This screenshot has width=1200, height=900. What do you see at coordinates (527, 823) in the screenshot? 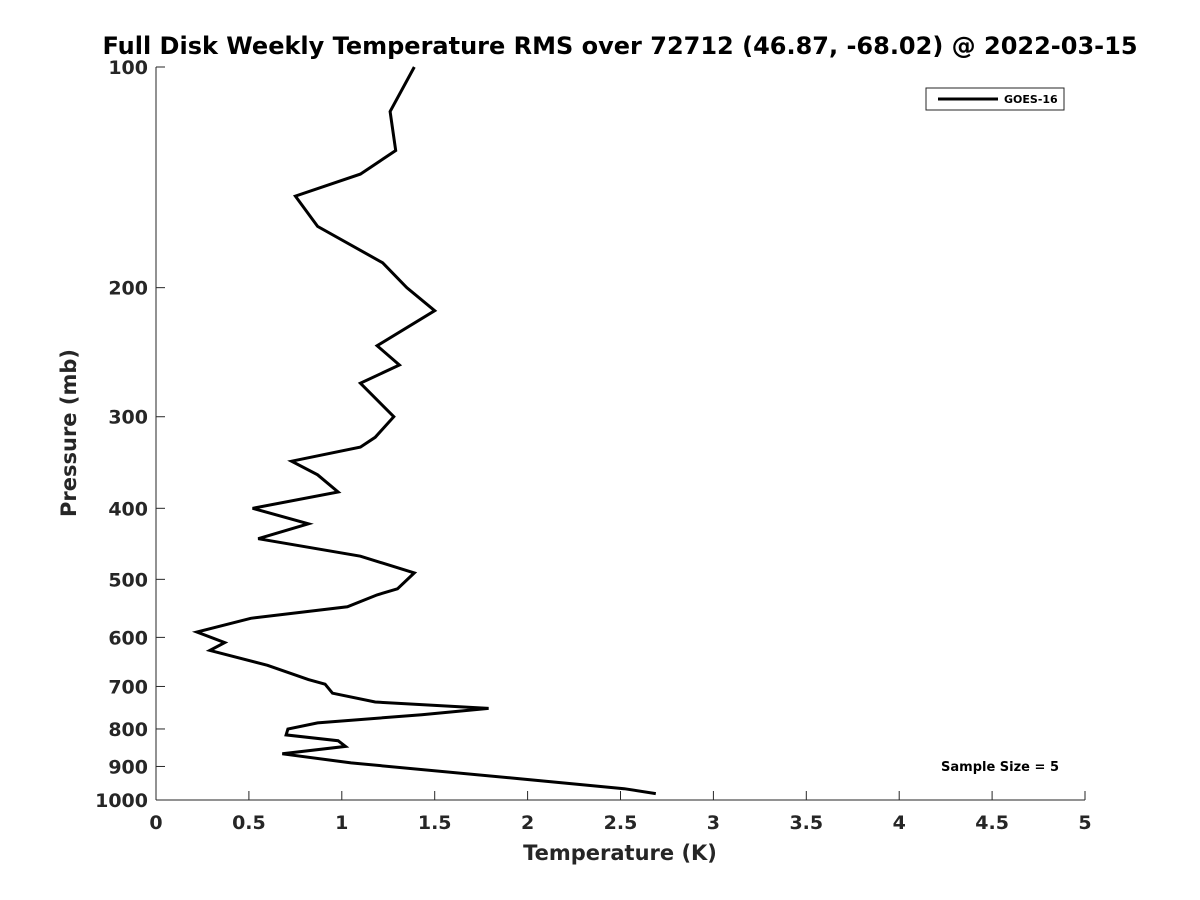
I see `x-tick-label: 2` at bounding box center [527, 823].